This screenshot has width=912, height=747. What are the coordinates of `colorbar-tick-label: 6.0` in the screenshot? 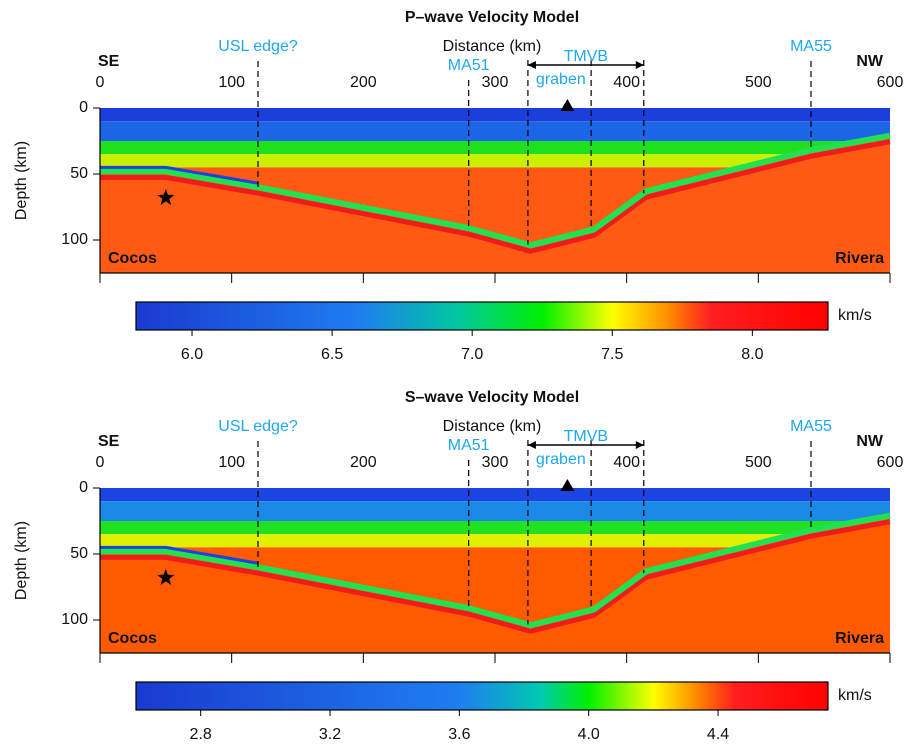 It's located at (192, 354).